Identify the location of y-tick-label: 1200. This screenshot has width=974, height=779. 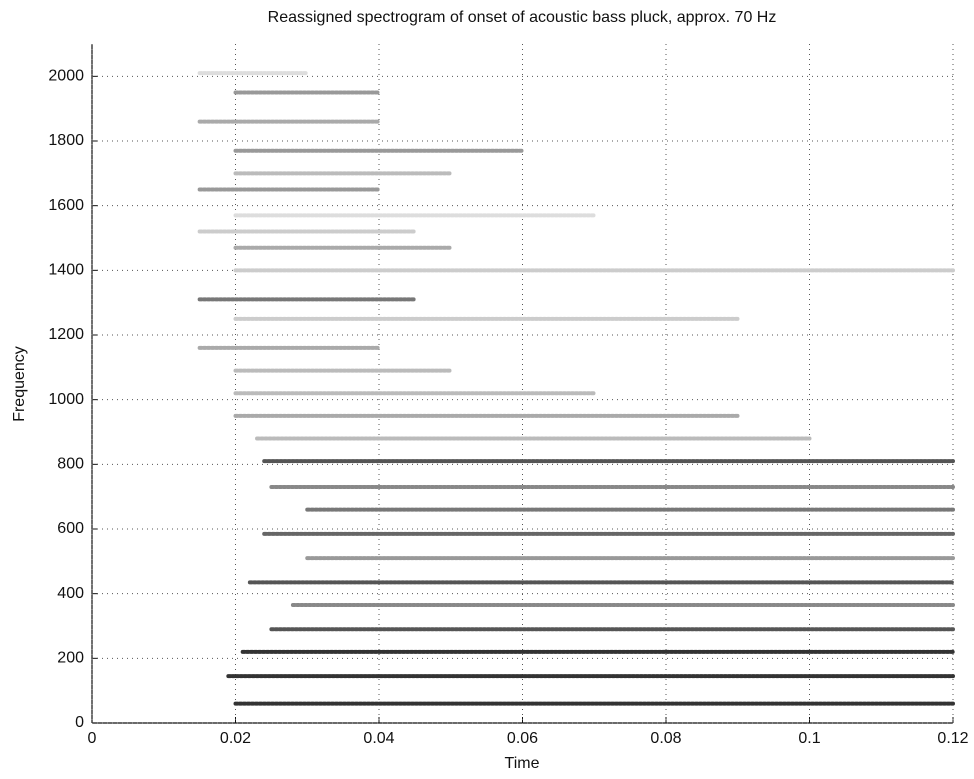
(66, 334).